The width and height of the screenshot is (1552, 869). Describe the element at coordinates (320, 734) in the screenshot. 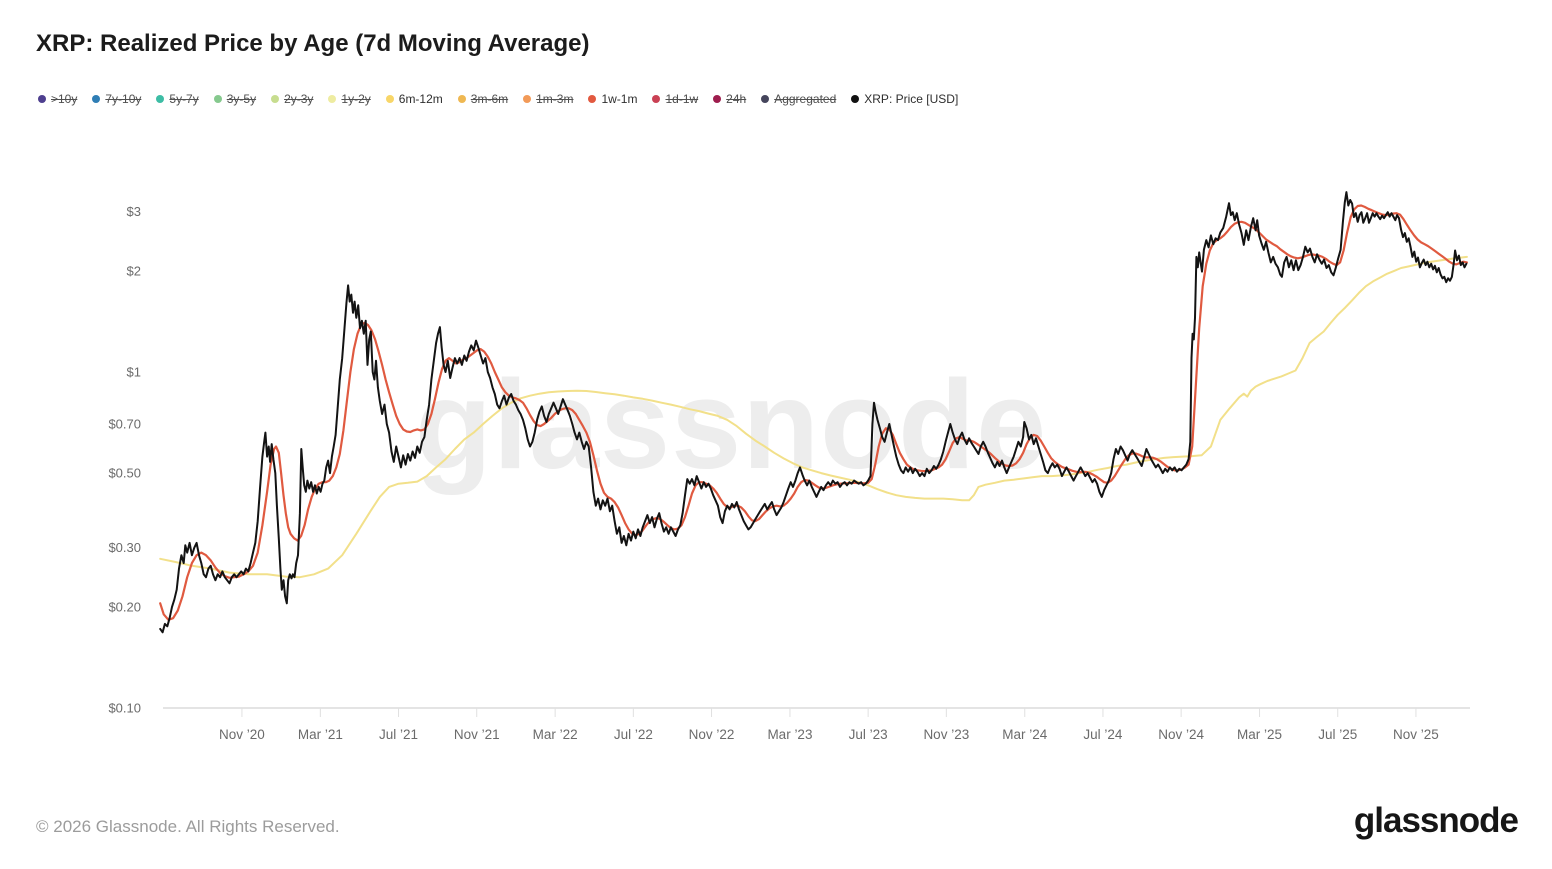

I see `x-tick-label: Mar ’21` at that location.